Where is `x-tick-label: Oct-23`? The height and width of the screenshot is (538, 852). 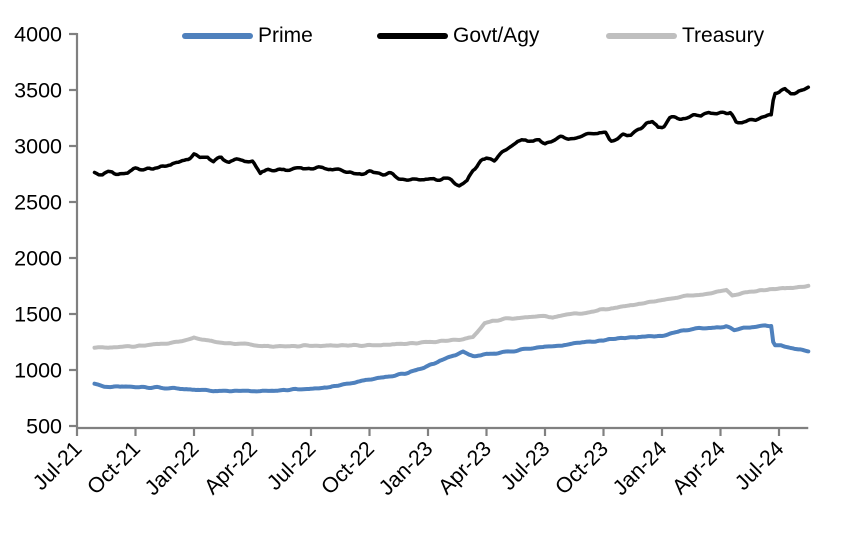
x-tick-label: Oct-23 is located at coordinates (581, 468).